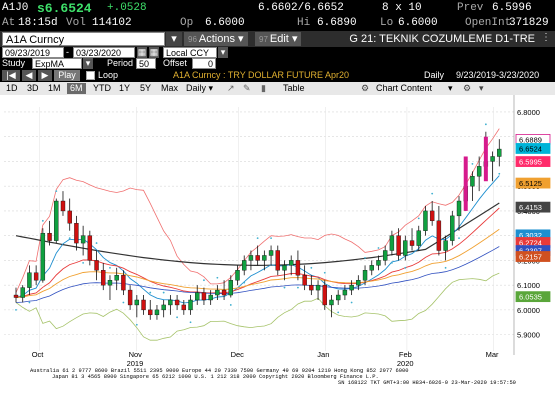 The image size is (555, 400). Describe the element at coordinates (533, 297) in the screenshot. I see `price-badge` at that location.